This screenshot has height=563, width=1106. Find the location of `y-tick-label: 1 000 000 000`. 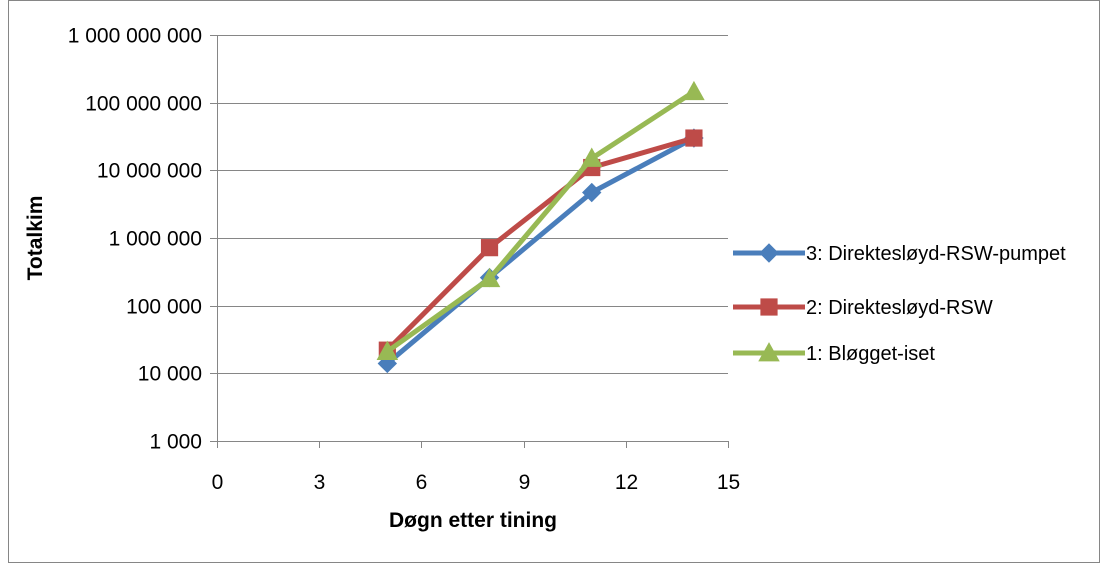

y-tick-label: 1 000 000 000 is located at coordinates (135, 36).